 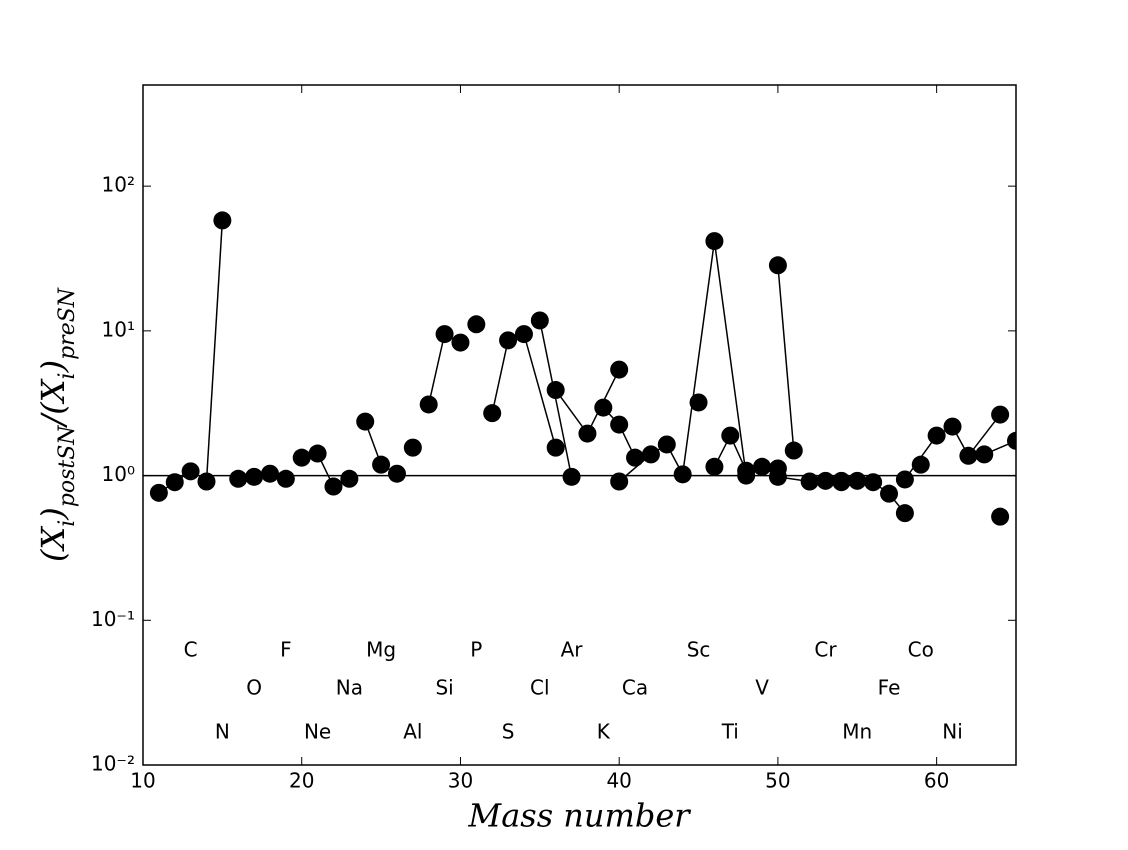 What do you see at coordinates (857, 732) in the screenshot?
I see `element-label: Mn` at bounding box center [857, 732].